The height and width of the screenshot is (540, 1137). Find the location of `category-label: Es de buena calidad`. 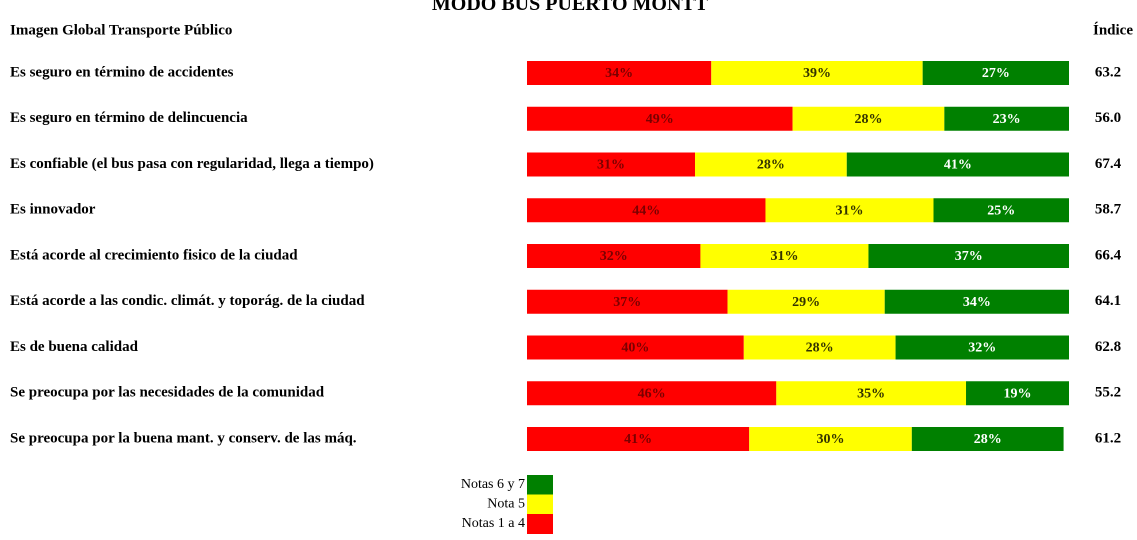

category-label: Es de buena calidad is located at coordinates (74, 347).